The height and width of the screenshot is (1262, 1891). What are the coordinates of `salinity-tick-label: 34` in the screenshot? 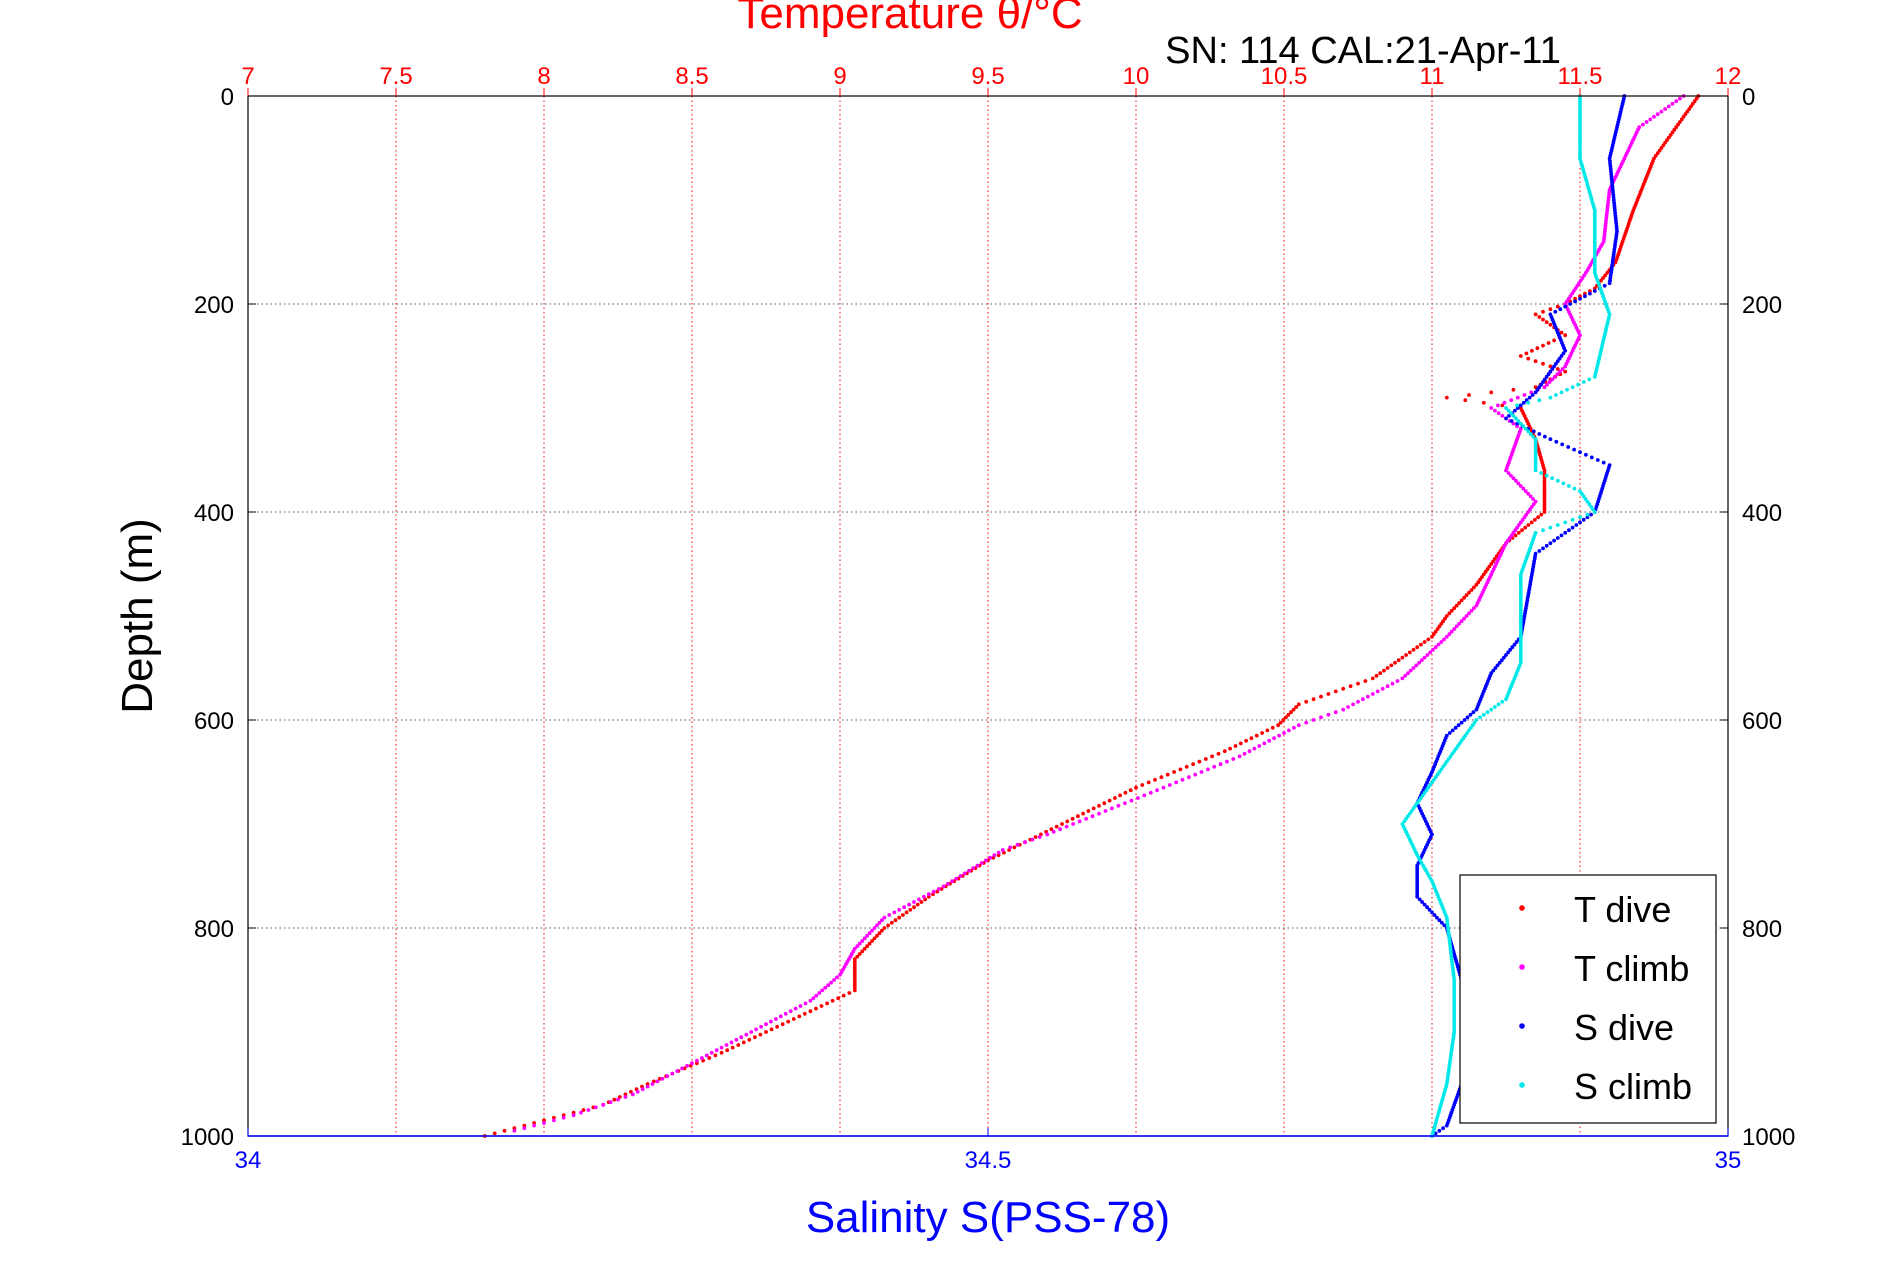 It's located at (248, 1160).